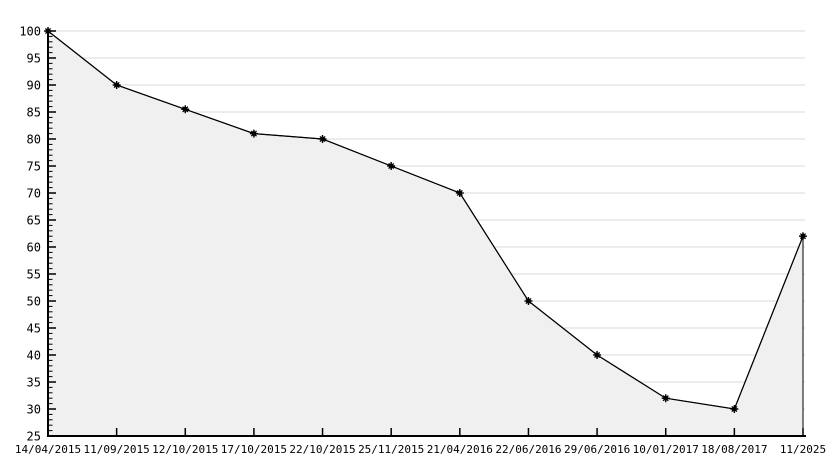 The image size is (834, 468). I want to click on x-tick-label: 10/01/2017, so click(666, 449).